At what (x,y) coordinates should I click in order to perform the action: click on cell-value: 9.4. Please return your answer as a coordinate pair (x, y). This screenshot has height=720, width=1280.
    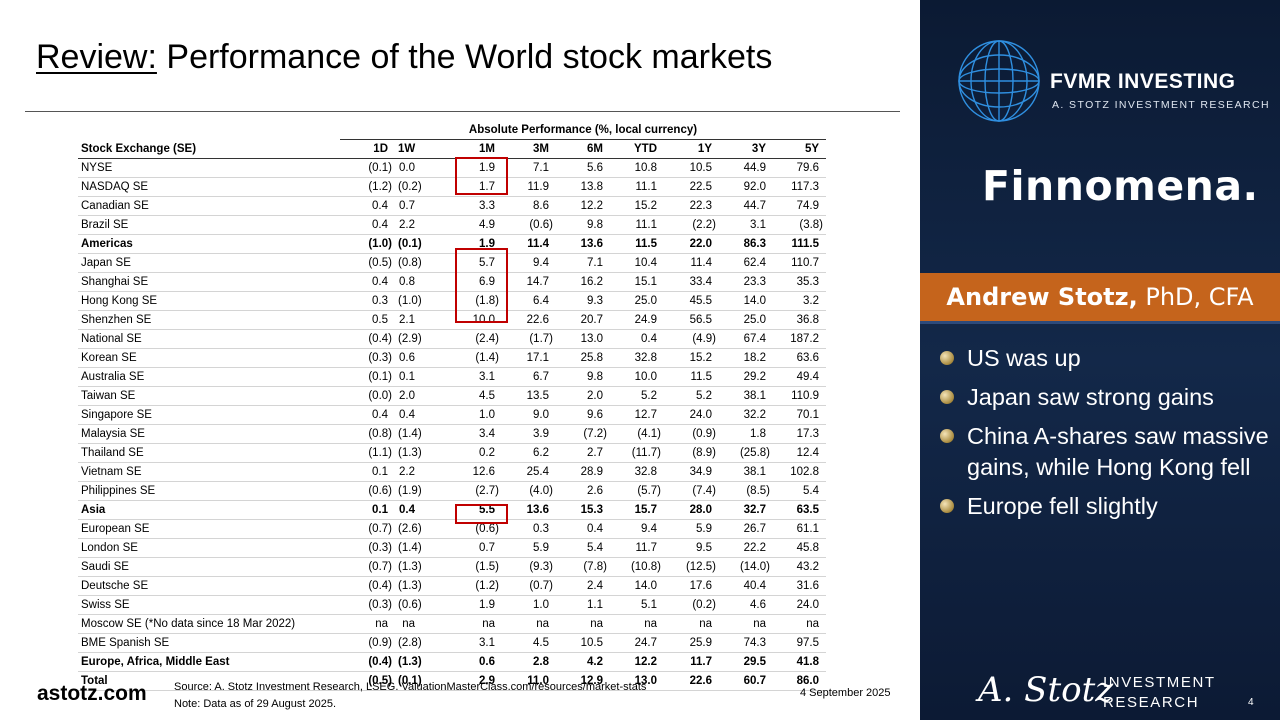
    Looking at the image, I should click on (529, 263).